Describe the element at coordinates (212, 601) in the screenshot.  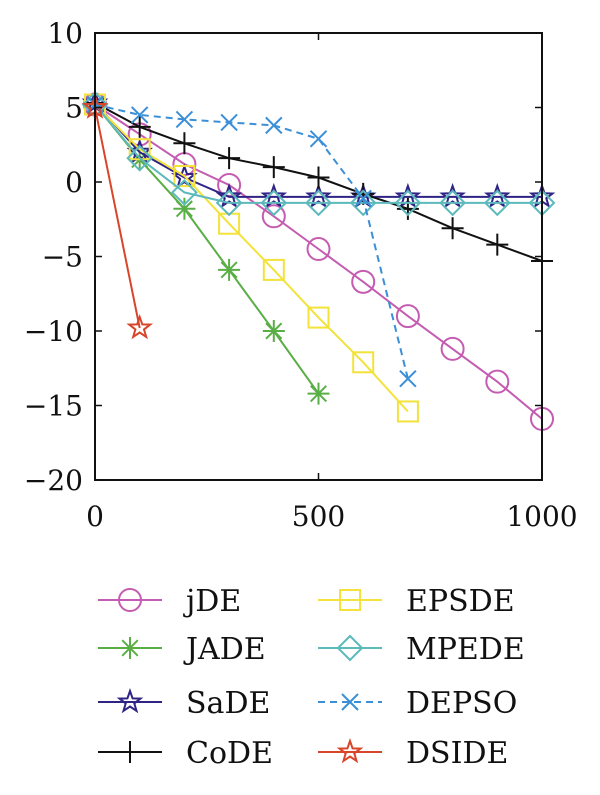
I see `legend-label: jDE` at that location.